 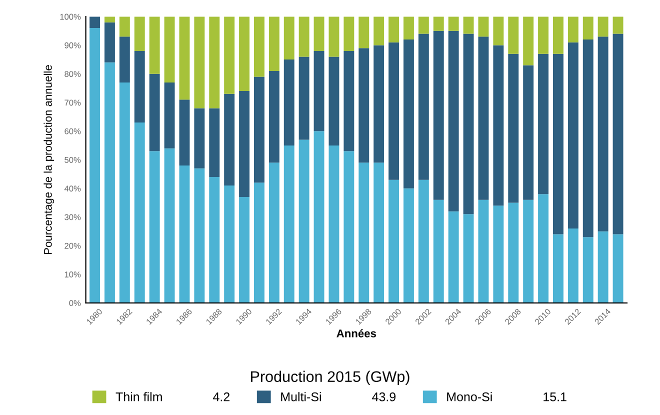 I want to click on y-tick-label: 50%, so click(x=72, y=159).